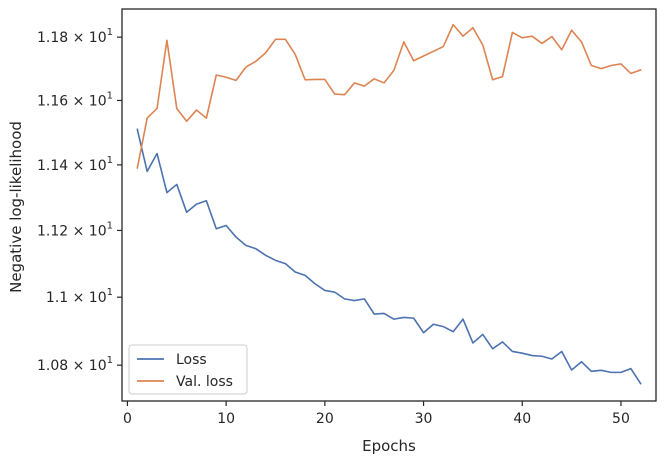 The image size is (667, 463). Describe the element at coordinates (16, 207) in the screenshot. I see `y-axis-label: Negative log-likelihood` at that location.